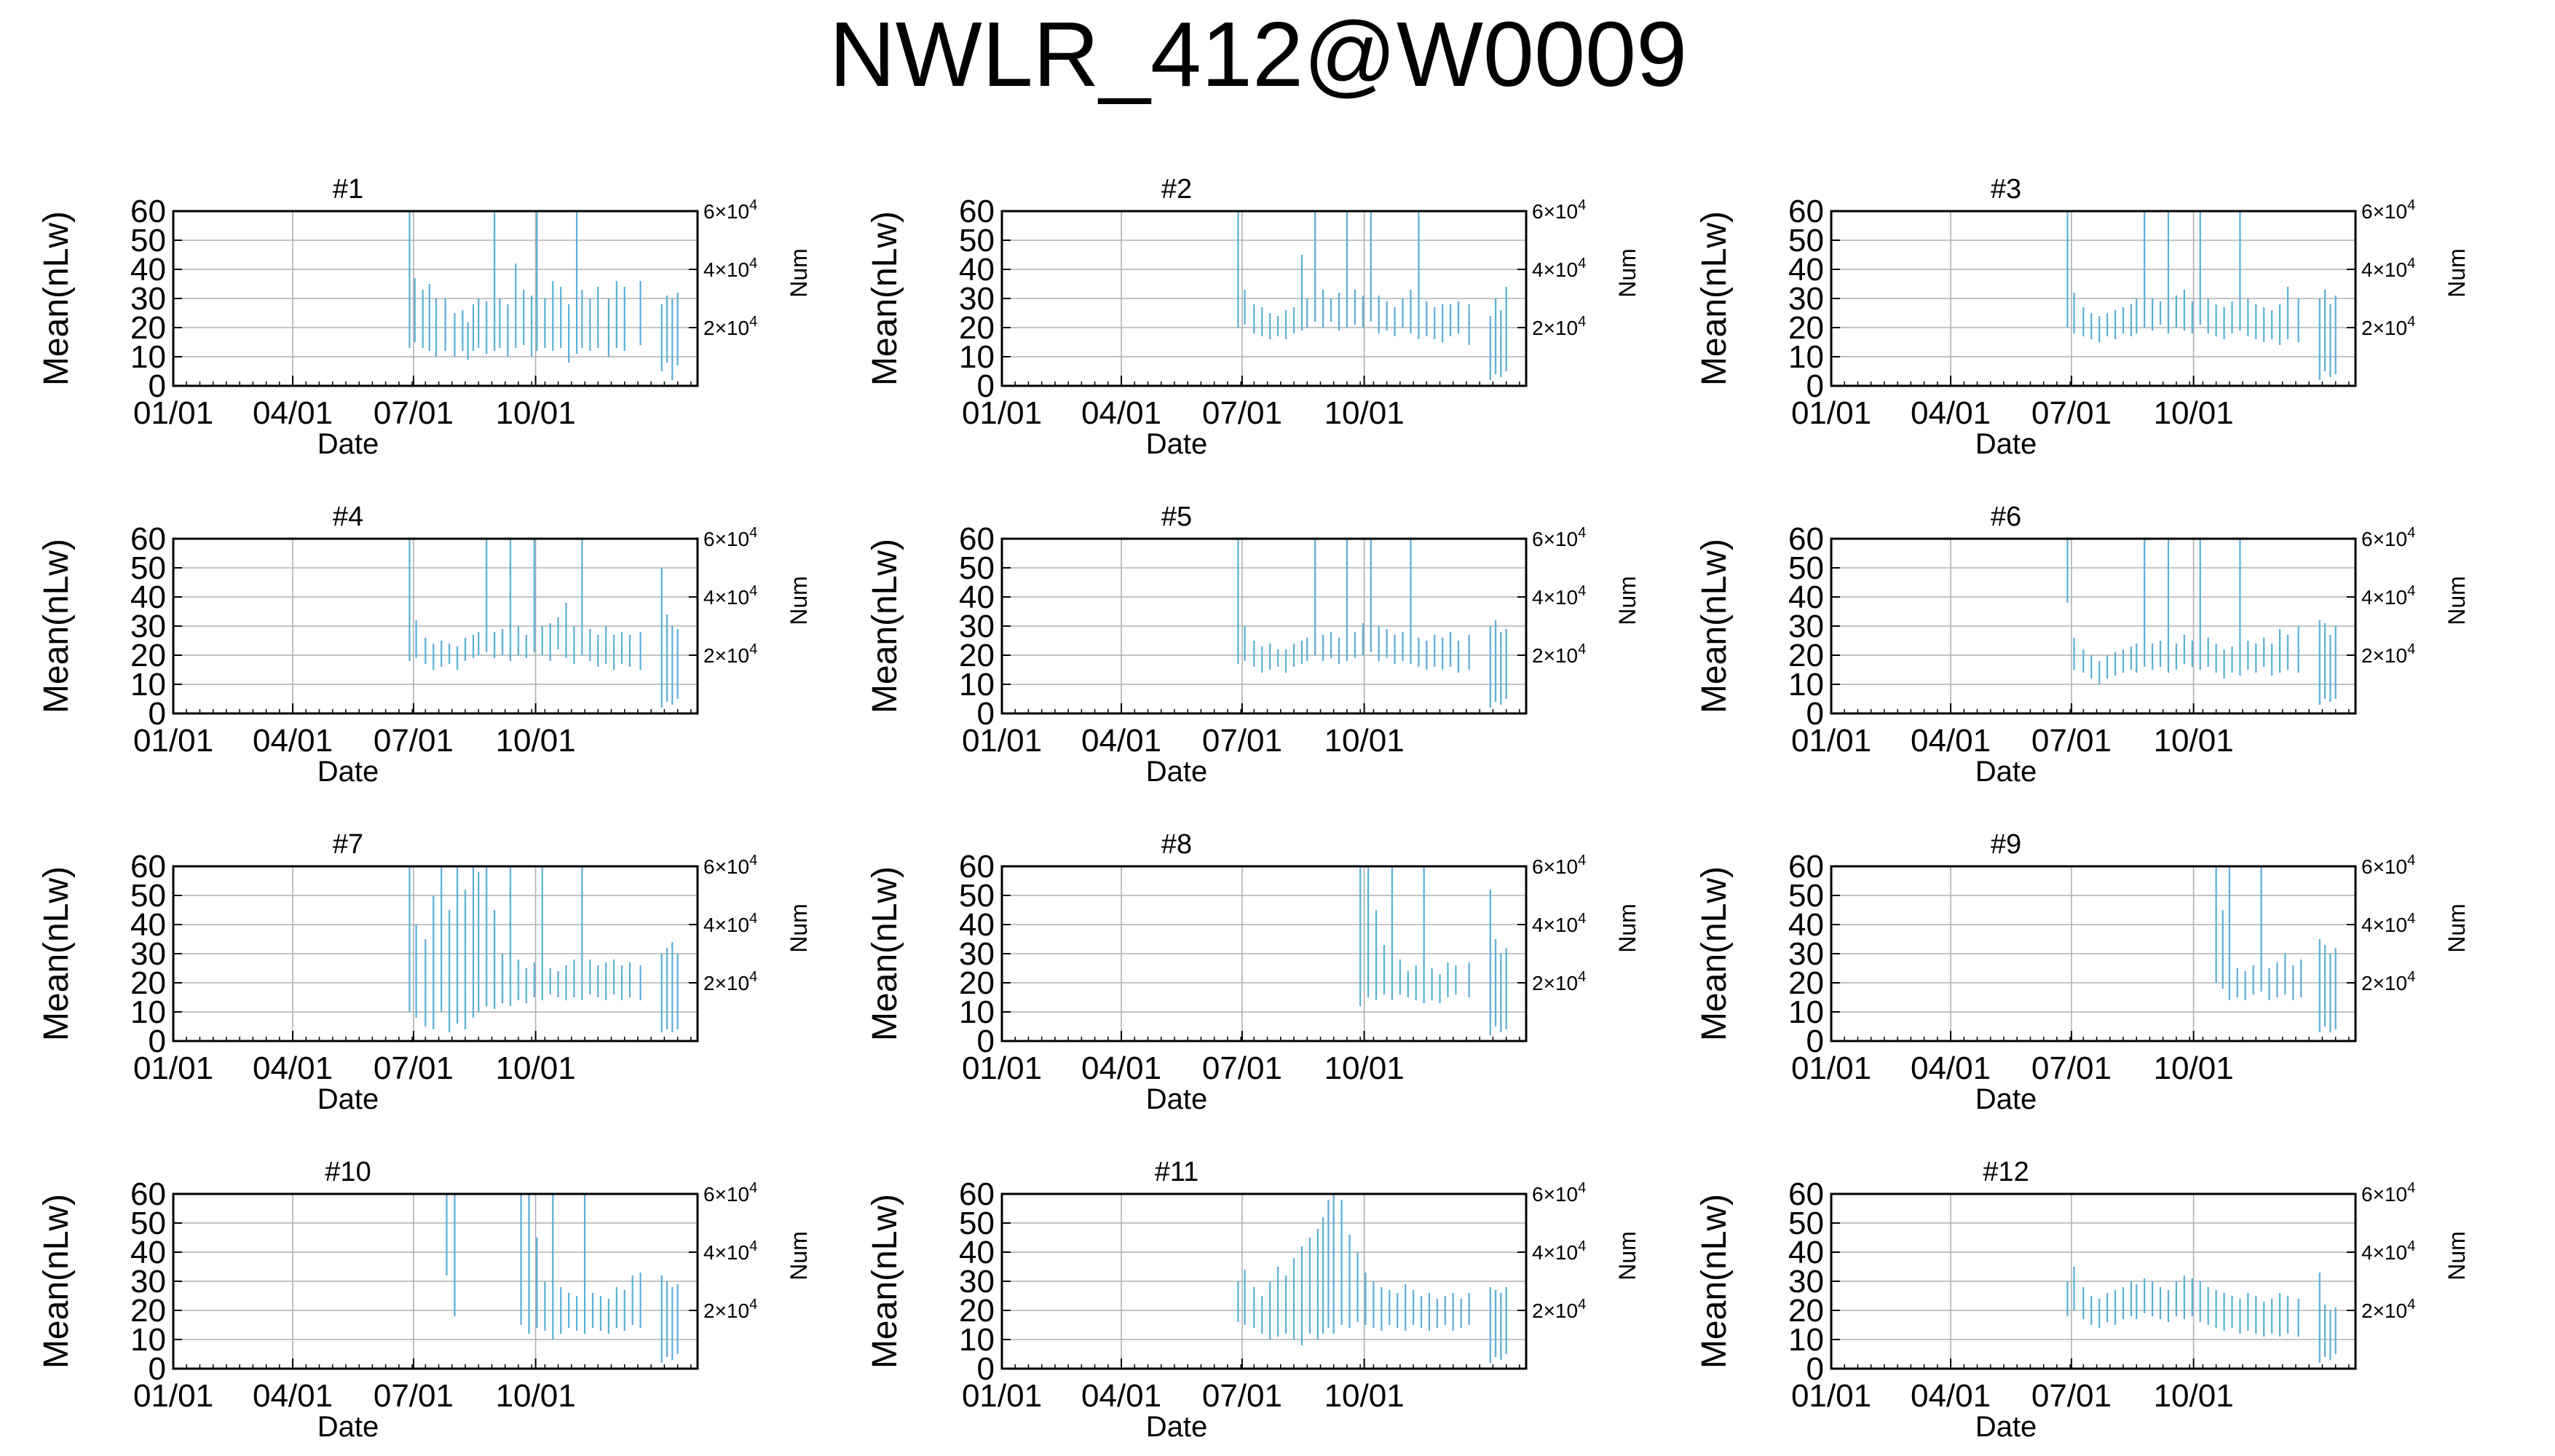 The width and height of the screenshot is (2555, 1456). Describe the element at coordinates (1176, 189) in the screenshot. I see `panel-title: #2` at that location.